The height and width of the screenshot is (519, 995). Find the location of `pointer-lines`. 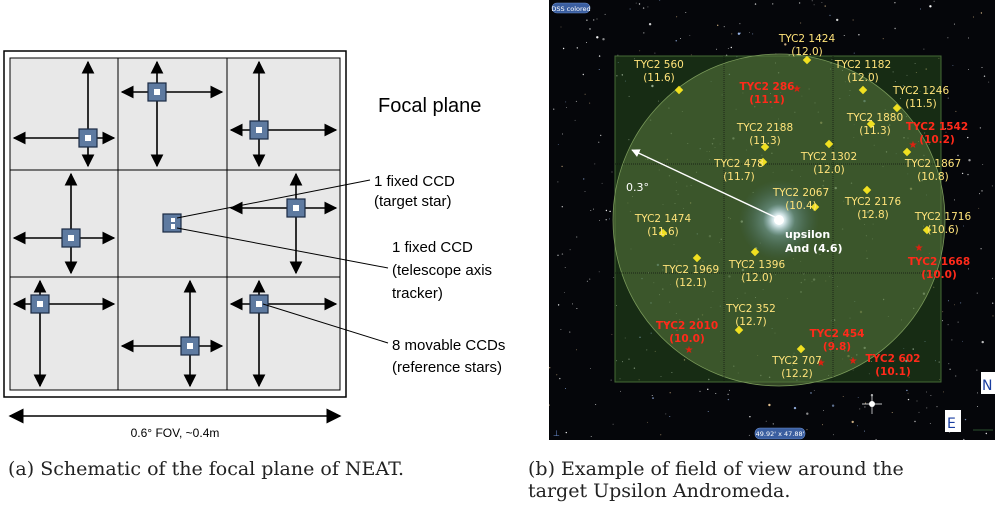

pointer-lines is located at coordinates (282, 261).